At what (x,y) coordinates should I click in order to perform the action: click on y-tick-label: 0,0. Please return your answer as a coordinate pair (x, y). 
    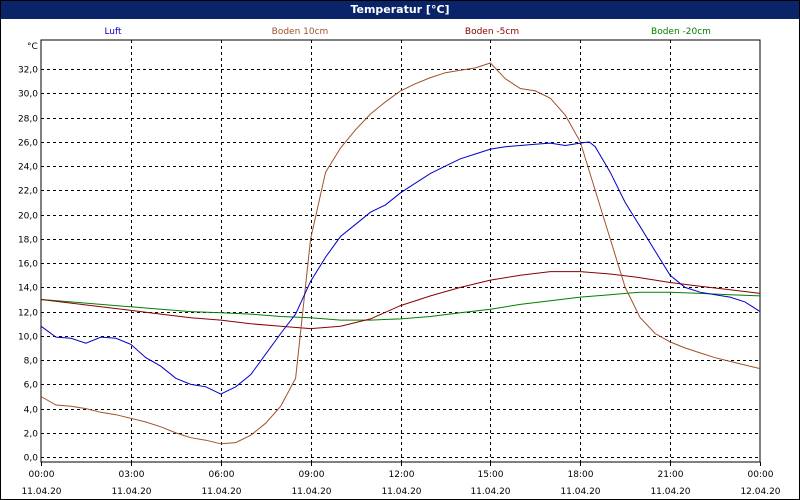
    Looking at the image, I should click on (31, 459).